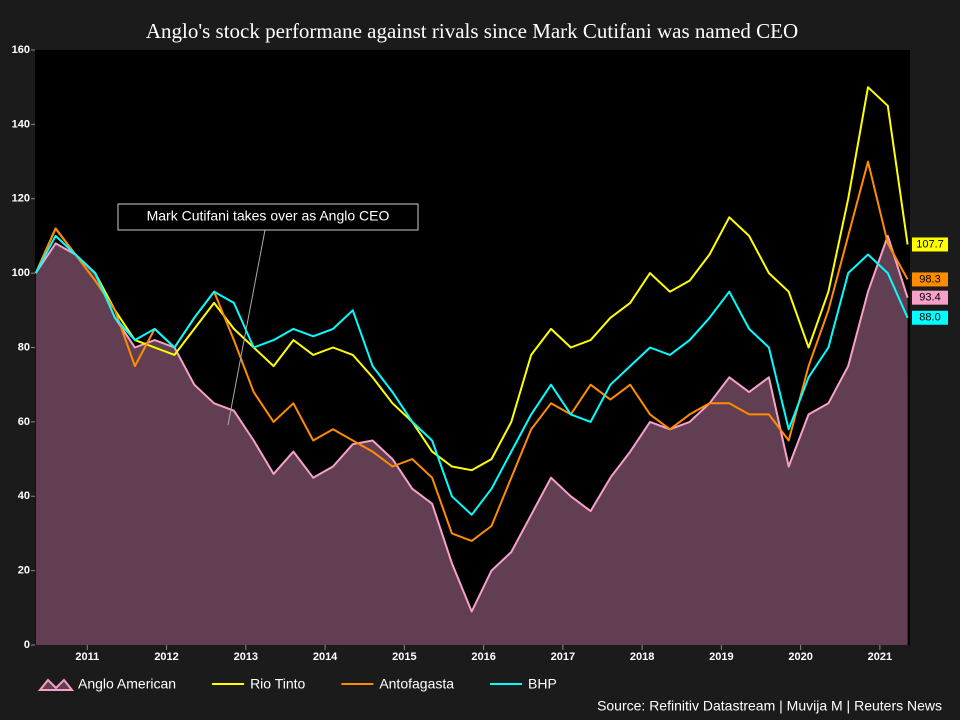  What do you see at coordinates (246, 657) in the screenshot?
I see `x-tick-label: 2013` at bounding box center [246, 657].